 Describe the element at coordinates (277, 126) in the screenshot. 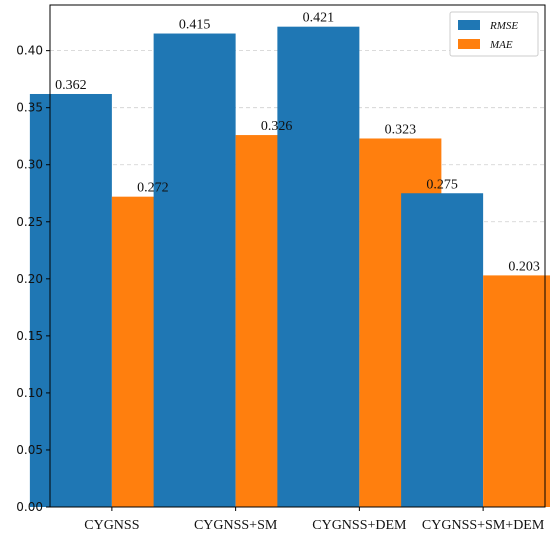

I see `data-label-mae-1: 0.326` at that location.